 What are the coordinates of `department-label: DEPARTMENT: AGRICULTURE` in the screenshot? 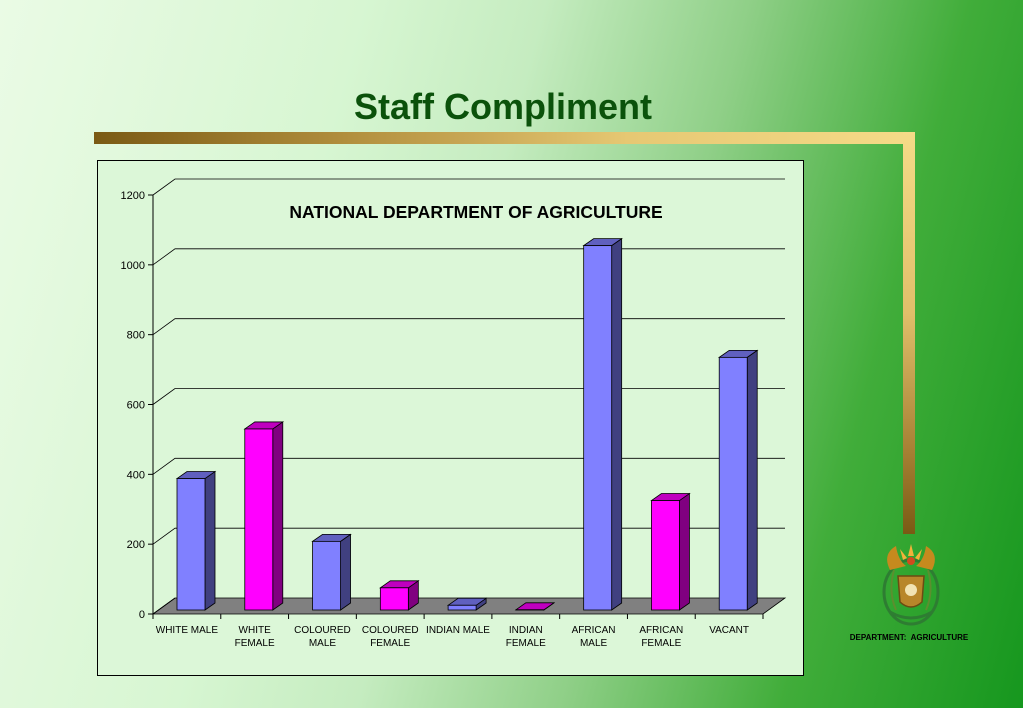 It's located at (909, 637).